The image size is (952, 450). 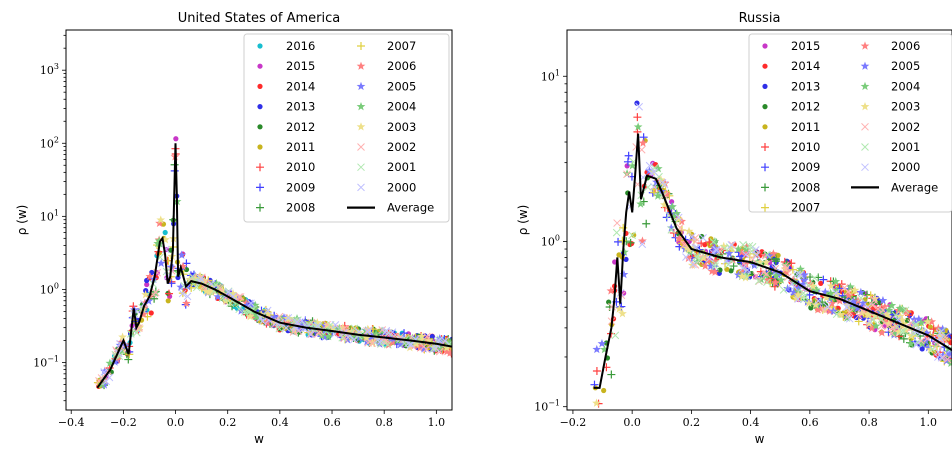 I want to click on legend-label-2007: 2007, so click(x=401, y=46).